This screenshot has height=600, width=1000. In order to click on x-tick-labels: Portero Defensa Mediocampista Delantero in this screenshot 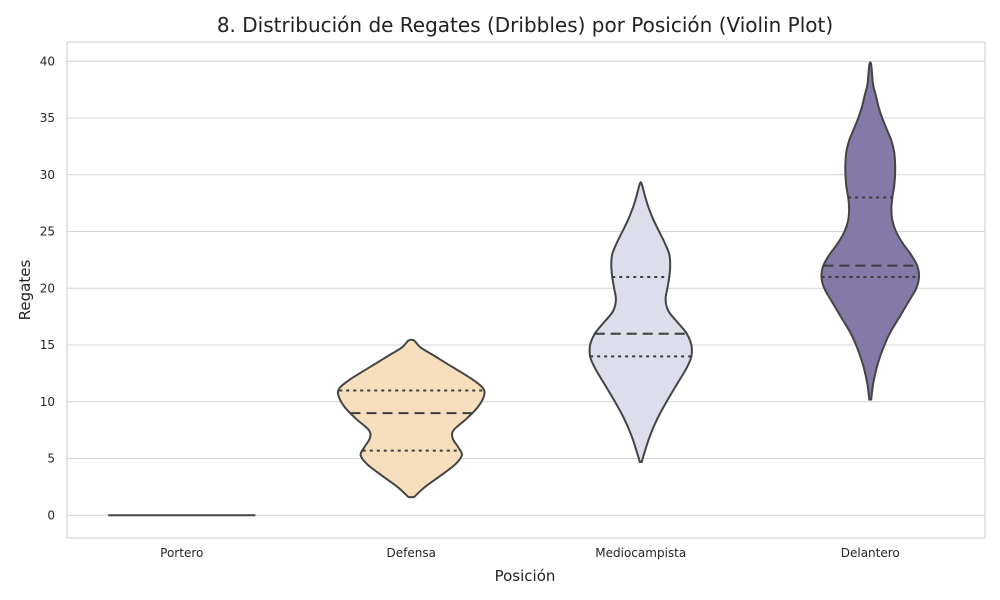, I will do `click(530, 553)`.